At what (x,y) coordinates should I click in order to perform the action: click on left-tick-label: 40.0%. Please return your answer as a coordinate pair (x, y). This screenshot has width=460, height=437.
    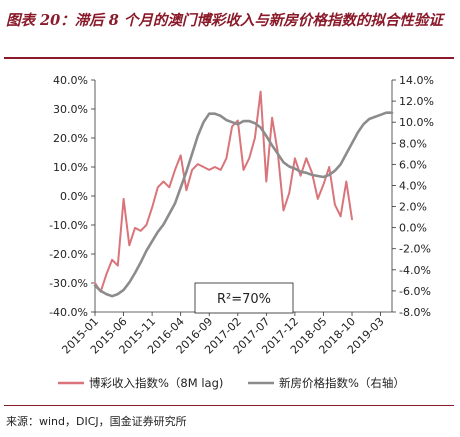
    Looking at the image, I should click on (70, 80).